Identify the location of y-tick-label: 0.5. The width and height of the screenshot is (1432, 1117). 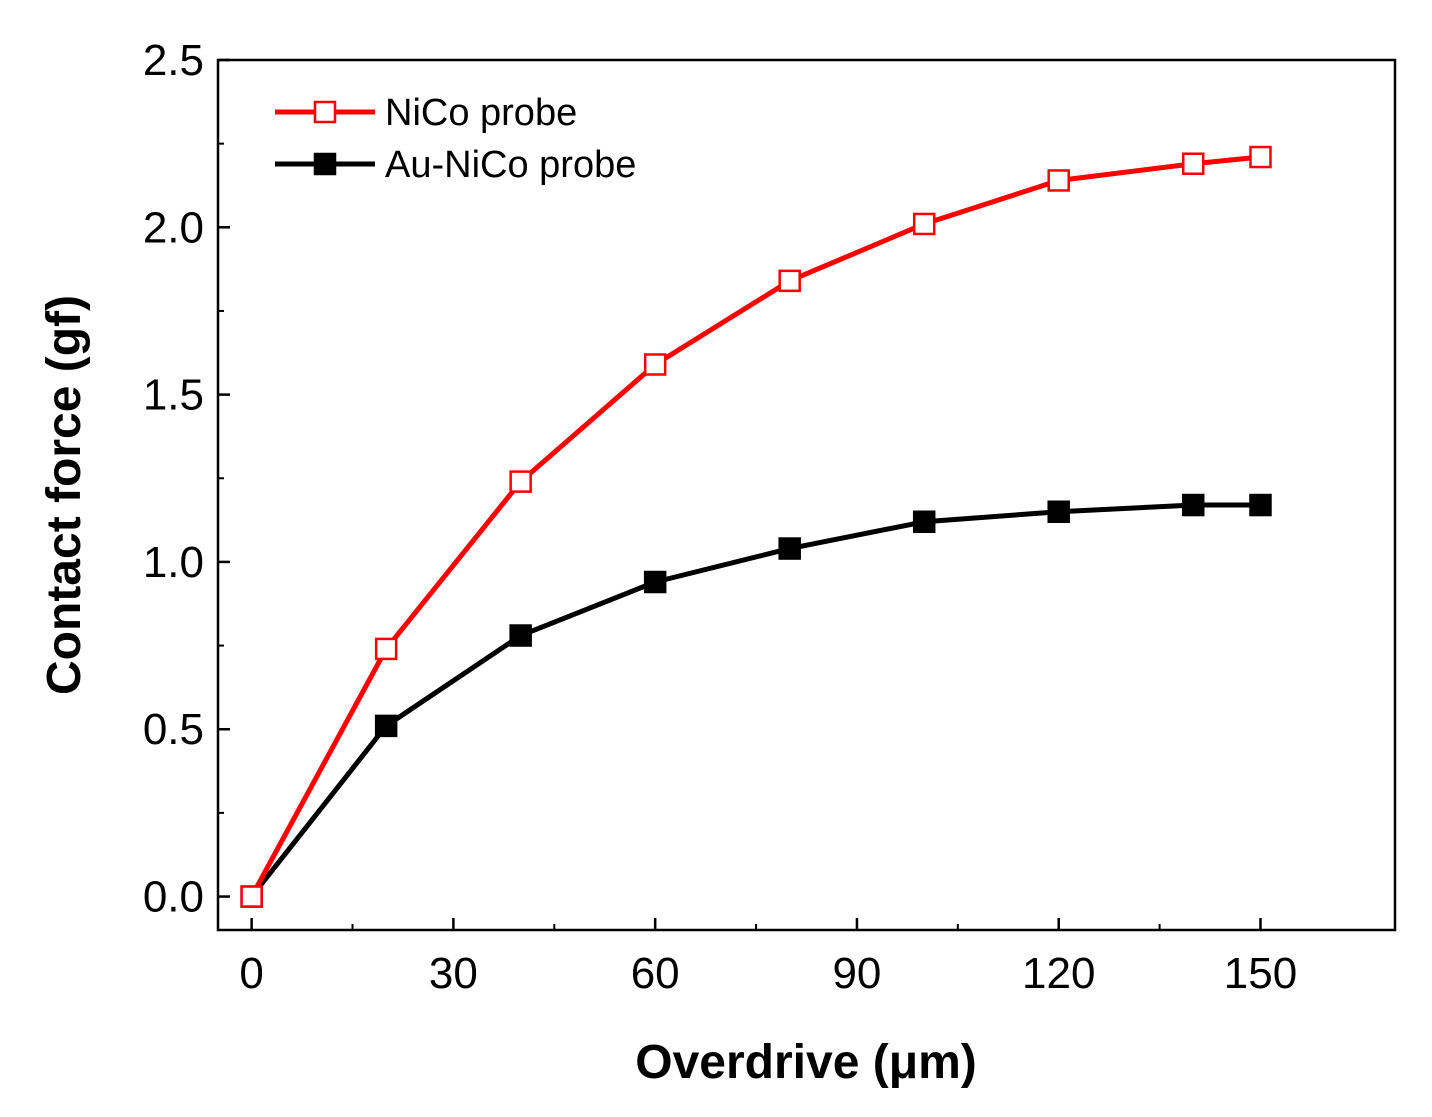
(173, 729).